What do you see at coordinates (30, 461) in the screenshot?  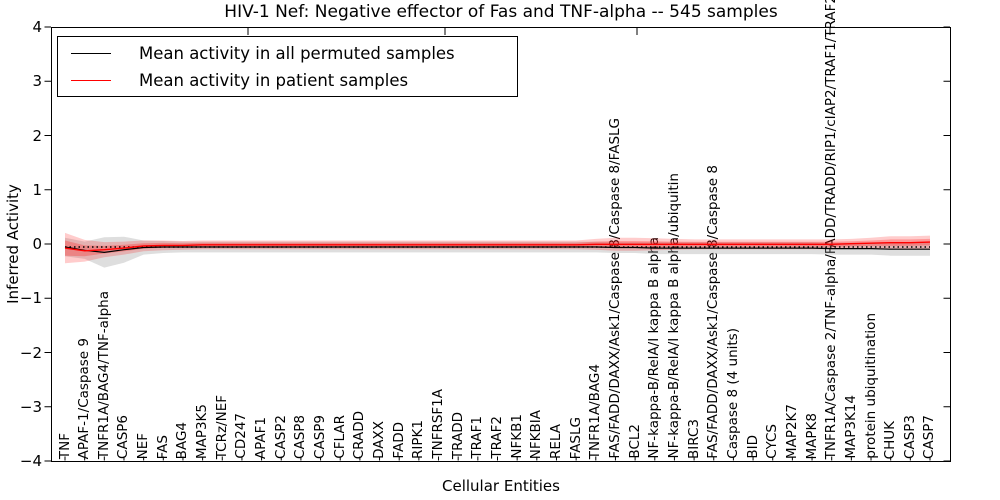 I see `y-tick-label: −4` at bounding box center [30, 461].